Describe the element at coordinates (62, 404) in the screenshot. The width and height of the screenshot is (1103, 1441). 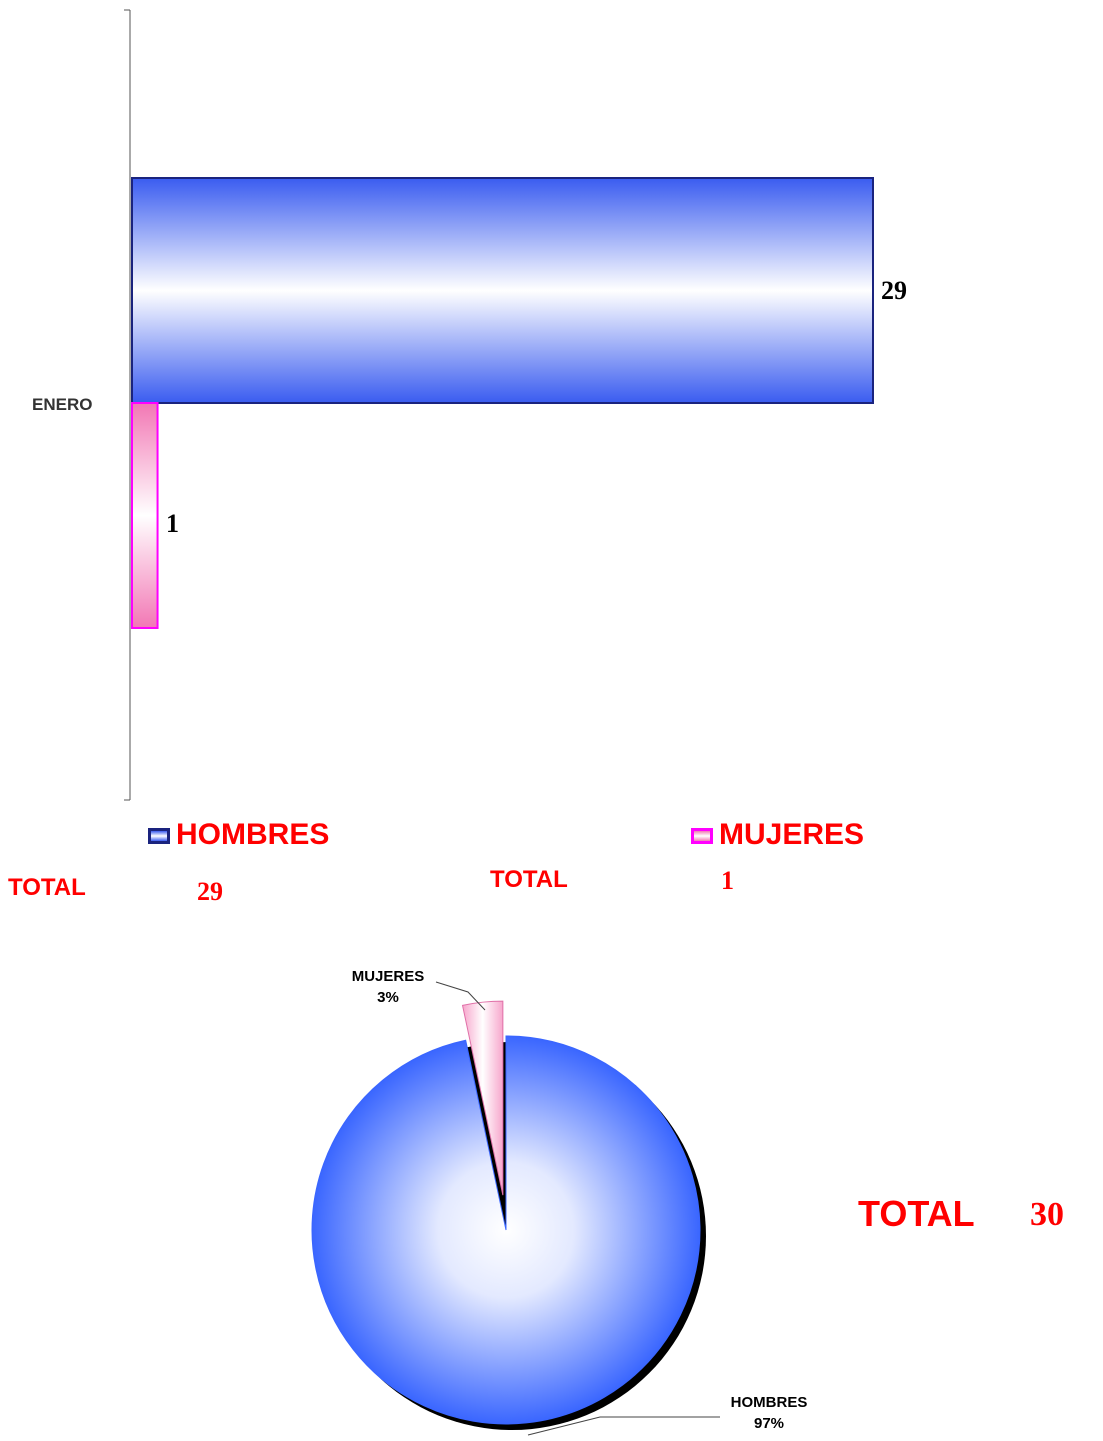
I see `category-label-enero: ENERO` at that location.